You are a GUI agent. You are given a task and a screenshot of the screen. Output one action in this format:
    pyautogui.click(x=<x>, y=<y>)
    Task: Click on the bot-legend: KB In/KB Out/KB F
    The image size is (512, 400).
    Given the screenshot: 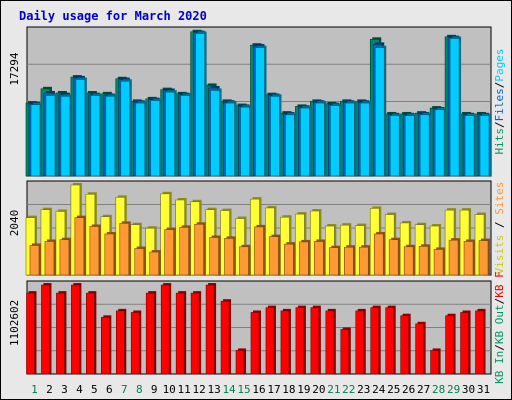 What is the action you would take?
    pyautogui.click(x=499, y=327)
    